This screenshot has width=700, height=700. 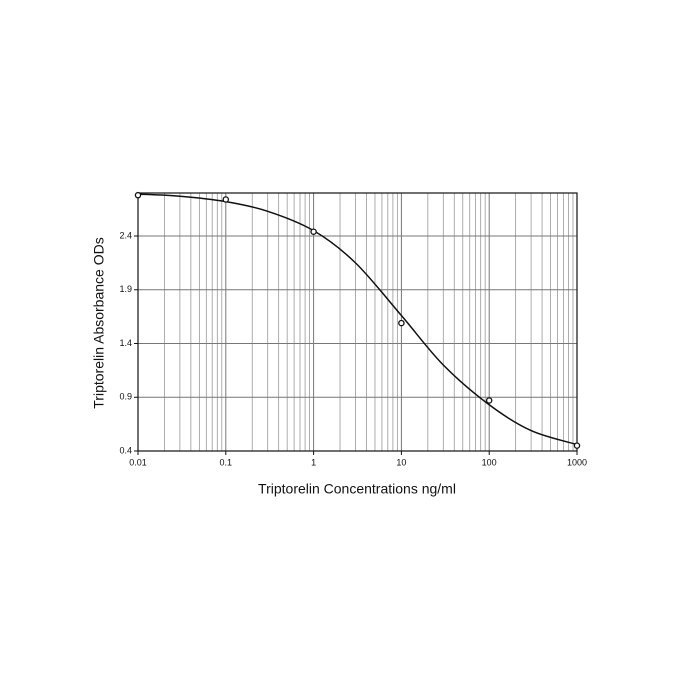 What do you see at coordinates (226, 462) in the screenshot?
I see `x-tick-label: 0.1` at bounding box center [226, 462].